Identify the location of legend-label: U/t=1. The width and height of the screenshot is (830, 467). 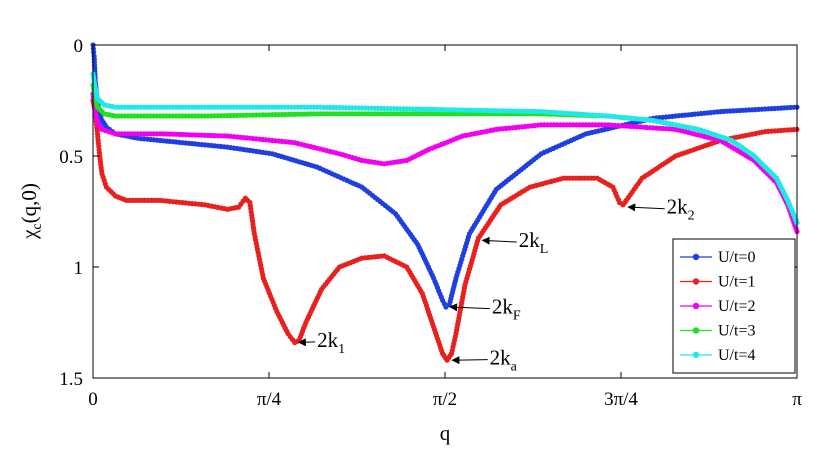
(736, 282).